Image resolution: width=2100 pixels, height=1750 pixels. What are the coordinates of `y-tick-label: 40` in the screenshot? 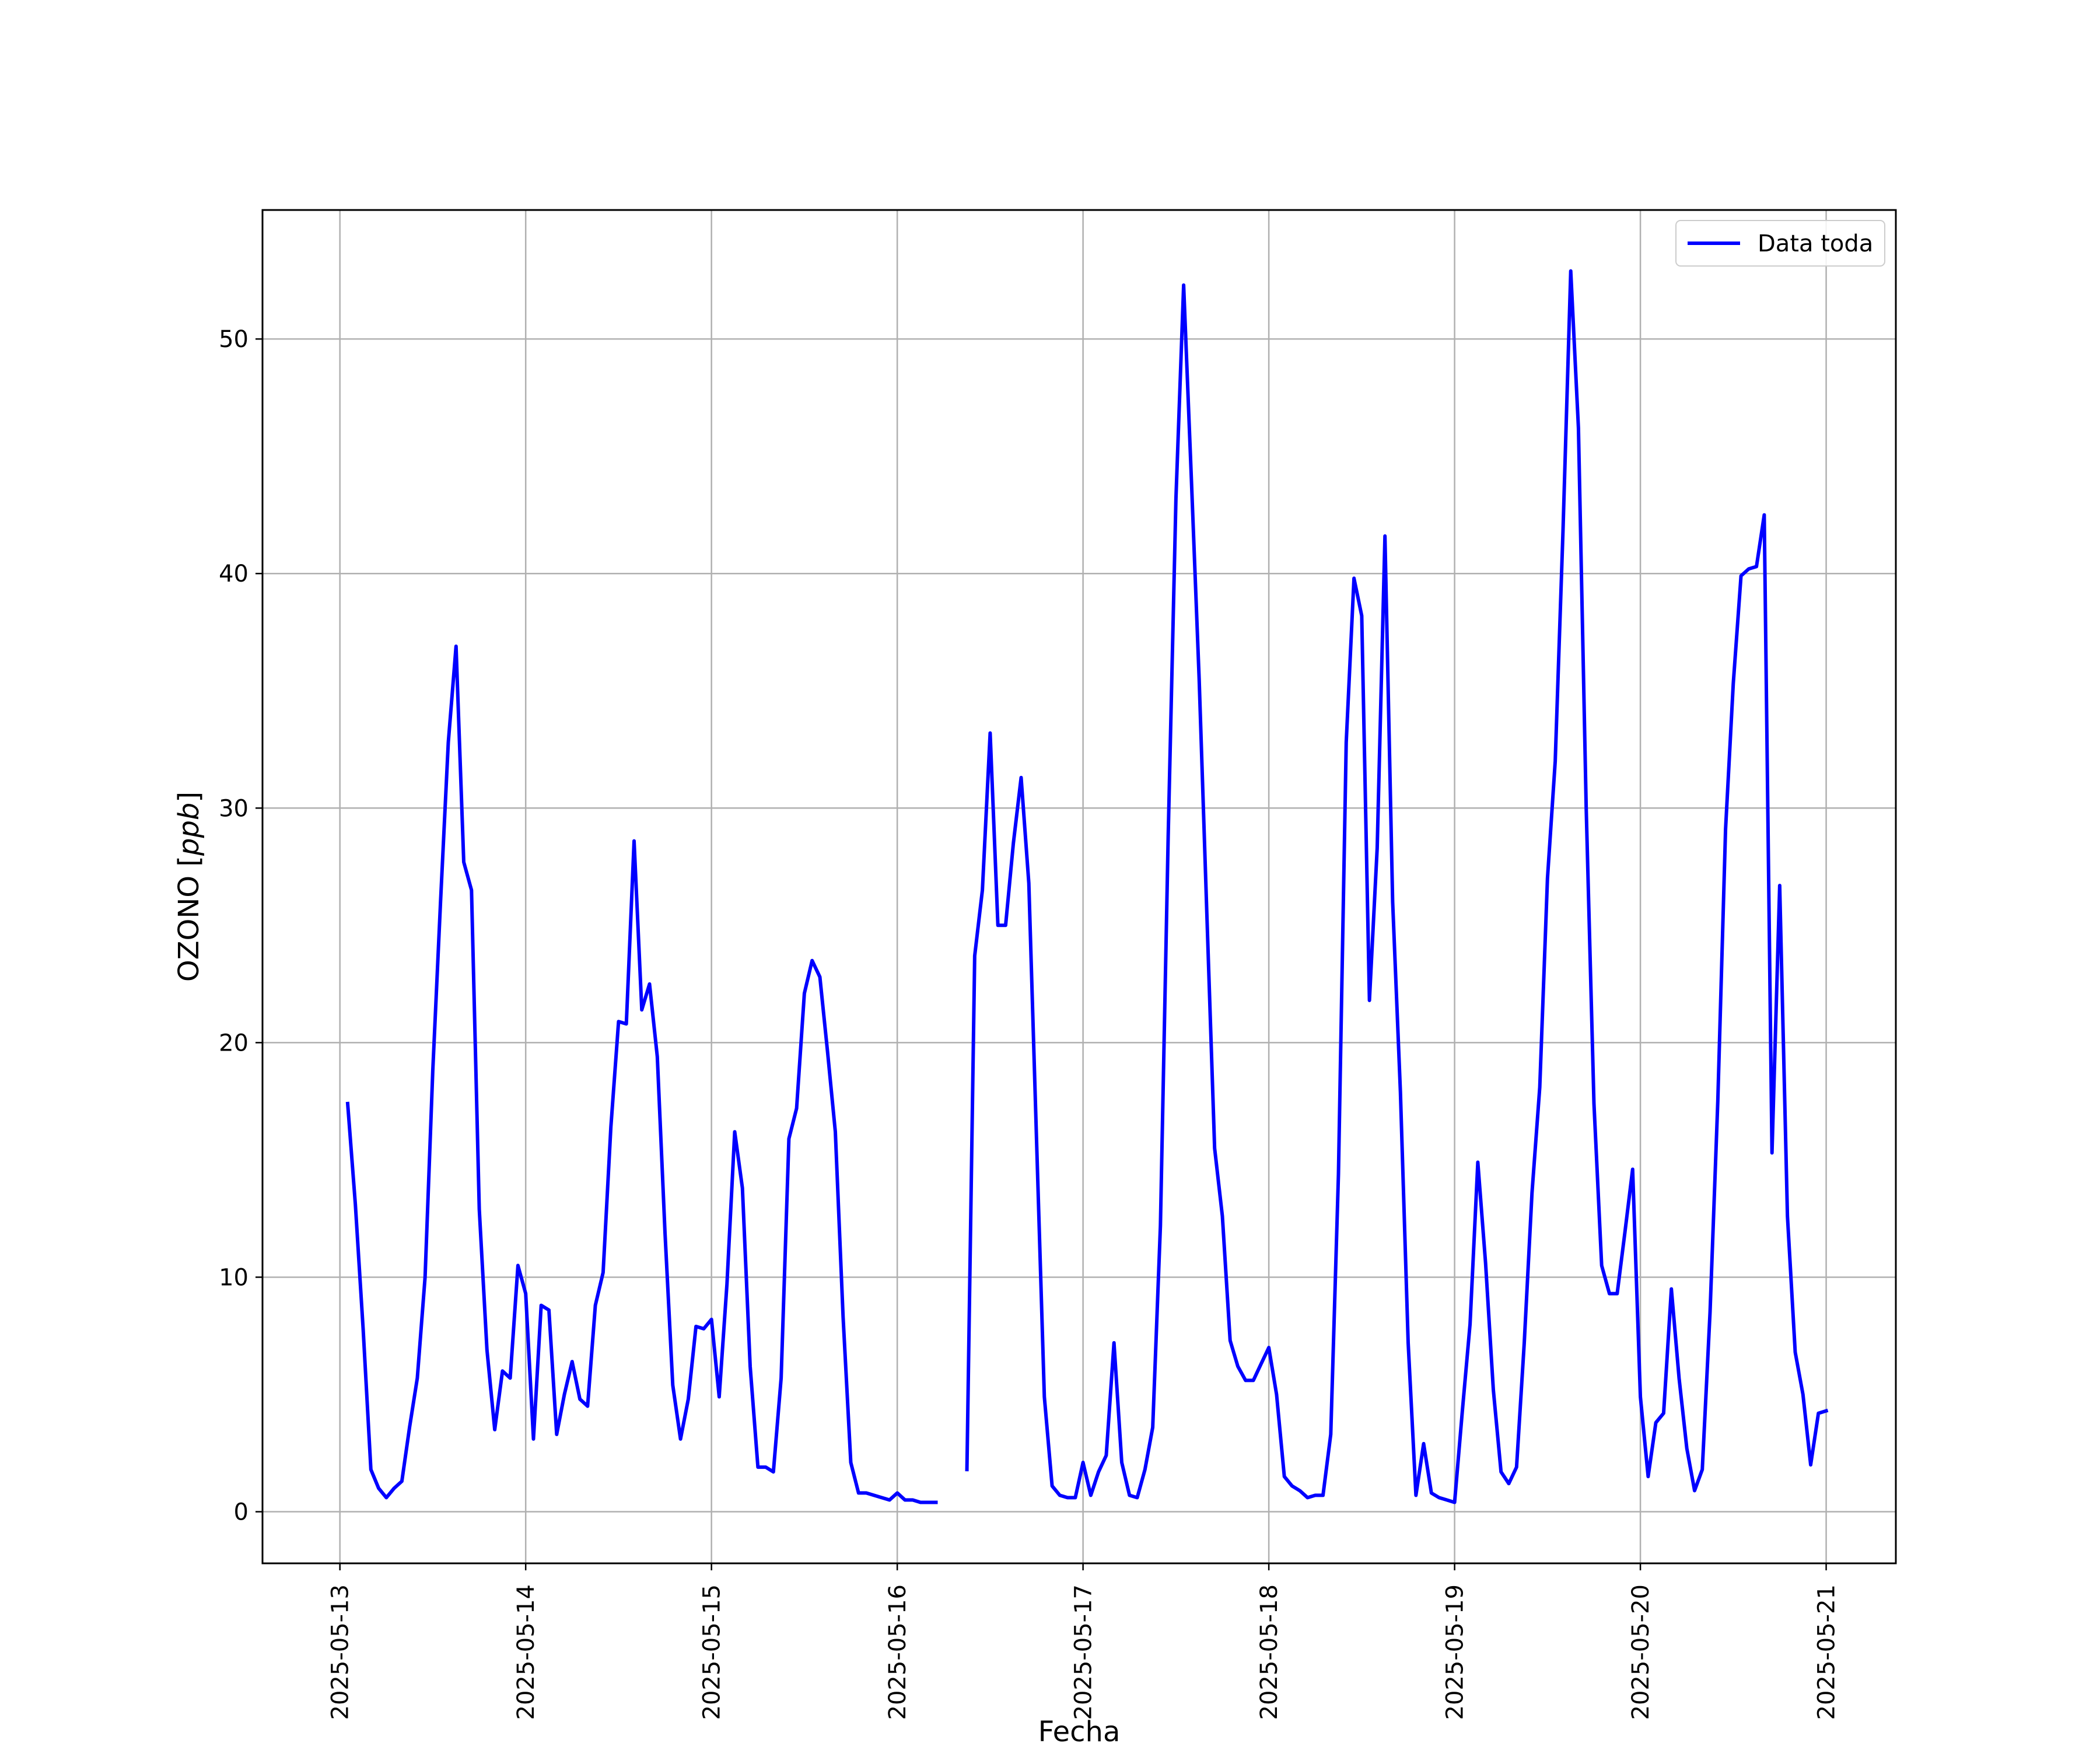 It's located at (234, 574).